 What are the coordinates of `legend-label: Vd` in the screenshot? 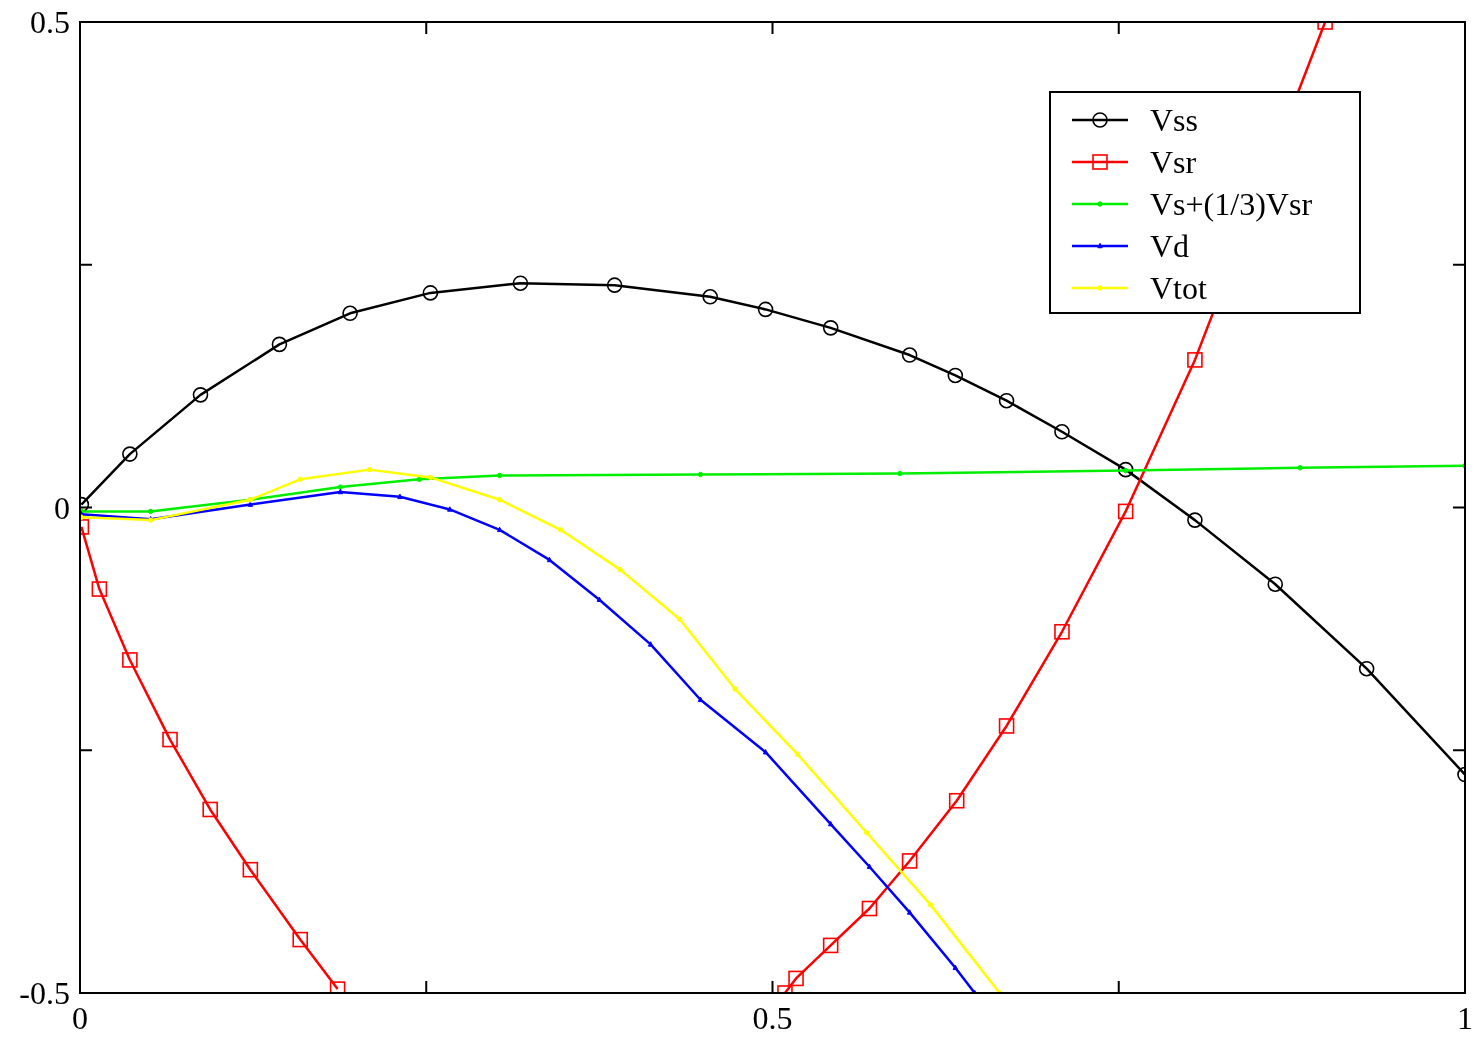 It's located at (1170, 246).